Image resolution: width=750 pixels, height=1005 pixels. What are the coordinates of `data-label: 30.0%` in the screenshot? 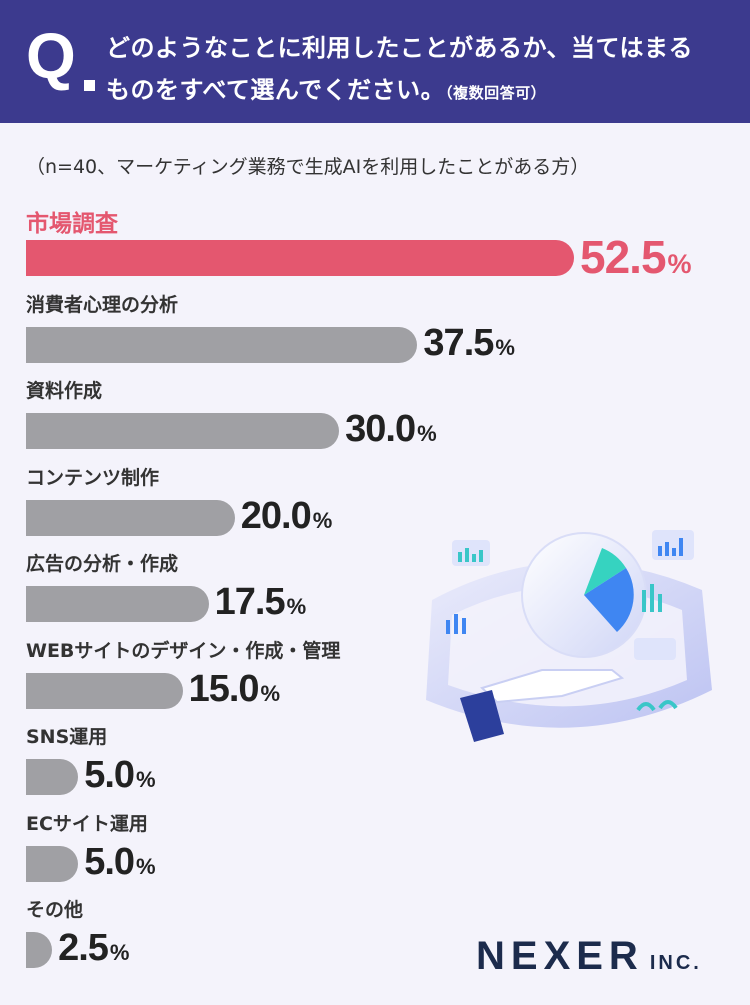 It's located at (391, 429).